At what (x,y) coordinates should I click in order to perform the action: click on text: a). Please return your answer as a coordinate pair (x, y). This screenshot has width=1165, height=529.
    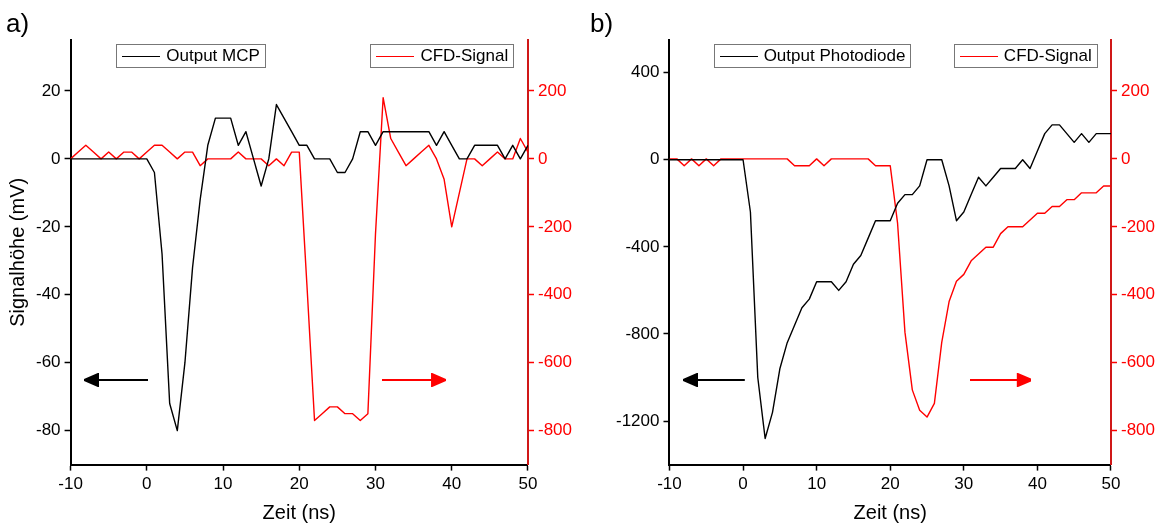
    Looking at the image, I should click on (18, 23).